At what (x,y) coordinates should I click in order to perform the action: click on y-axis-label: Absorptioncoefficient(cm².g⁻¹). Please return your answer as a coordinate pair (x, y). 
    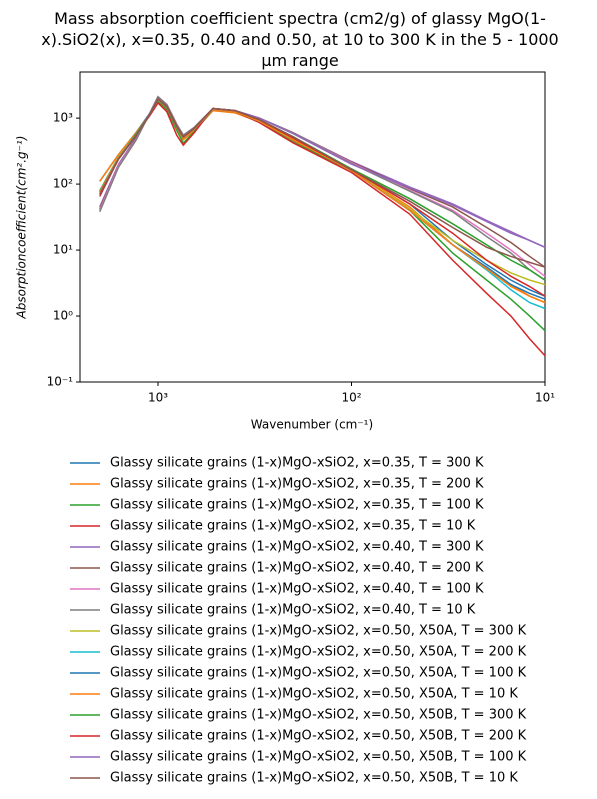
    Looking at the image, I should click on (22, 228).